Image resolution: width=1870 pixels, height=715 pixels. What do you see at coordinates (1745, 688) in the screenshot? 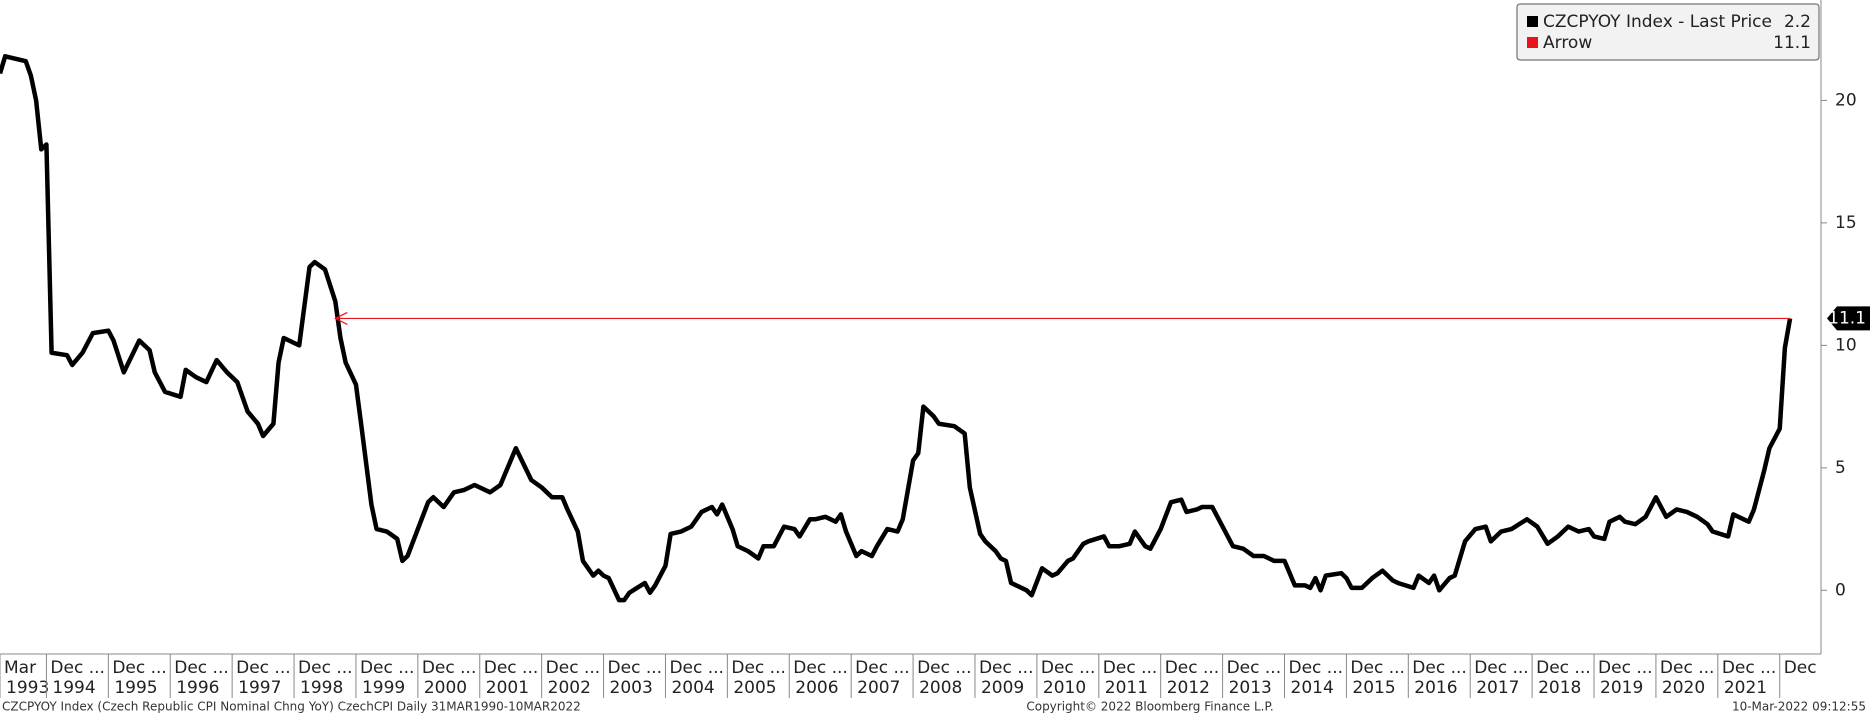
I see `x-year-label: 2021` at bounding box center [1745, 688].